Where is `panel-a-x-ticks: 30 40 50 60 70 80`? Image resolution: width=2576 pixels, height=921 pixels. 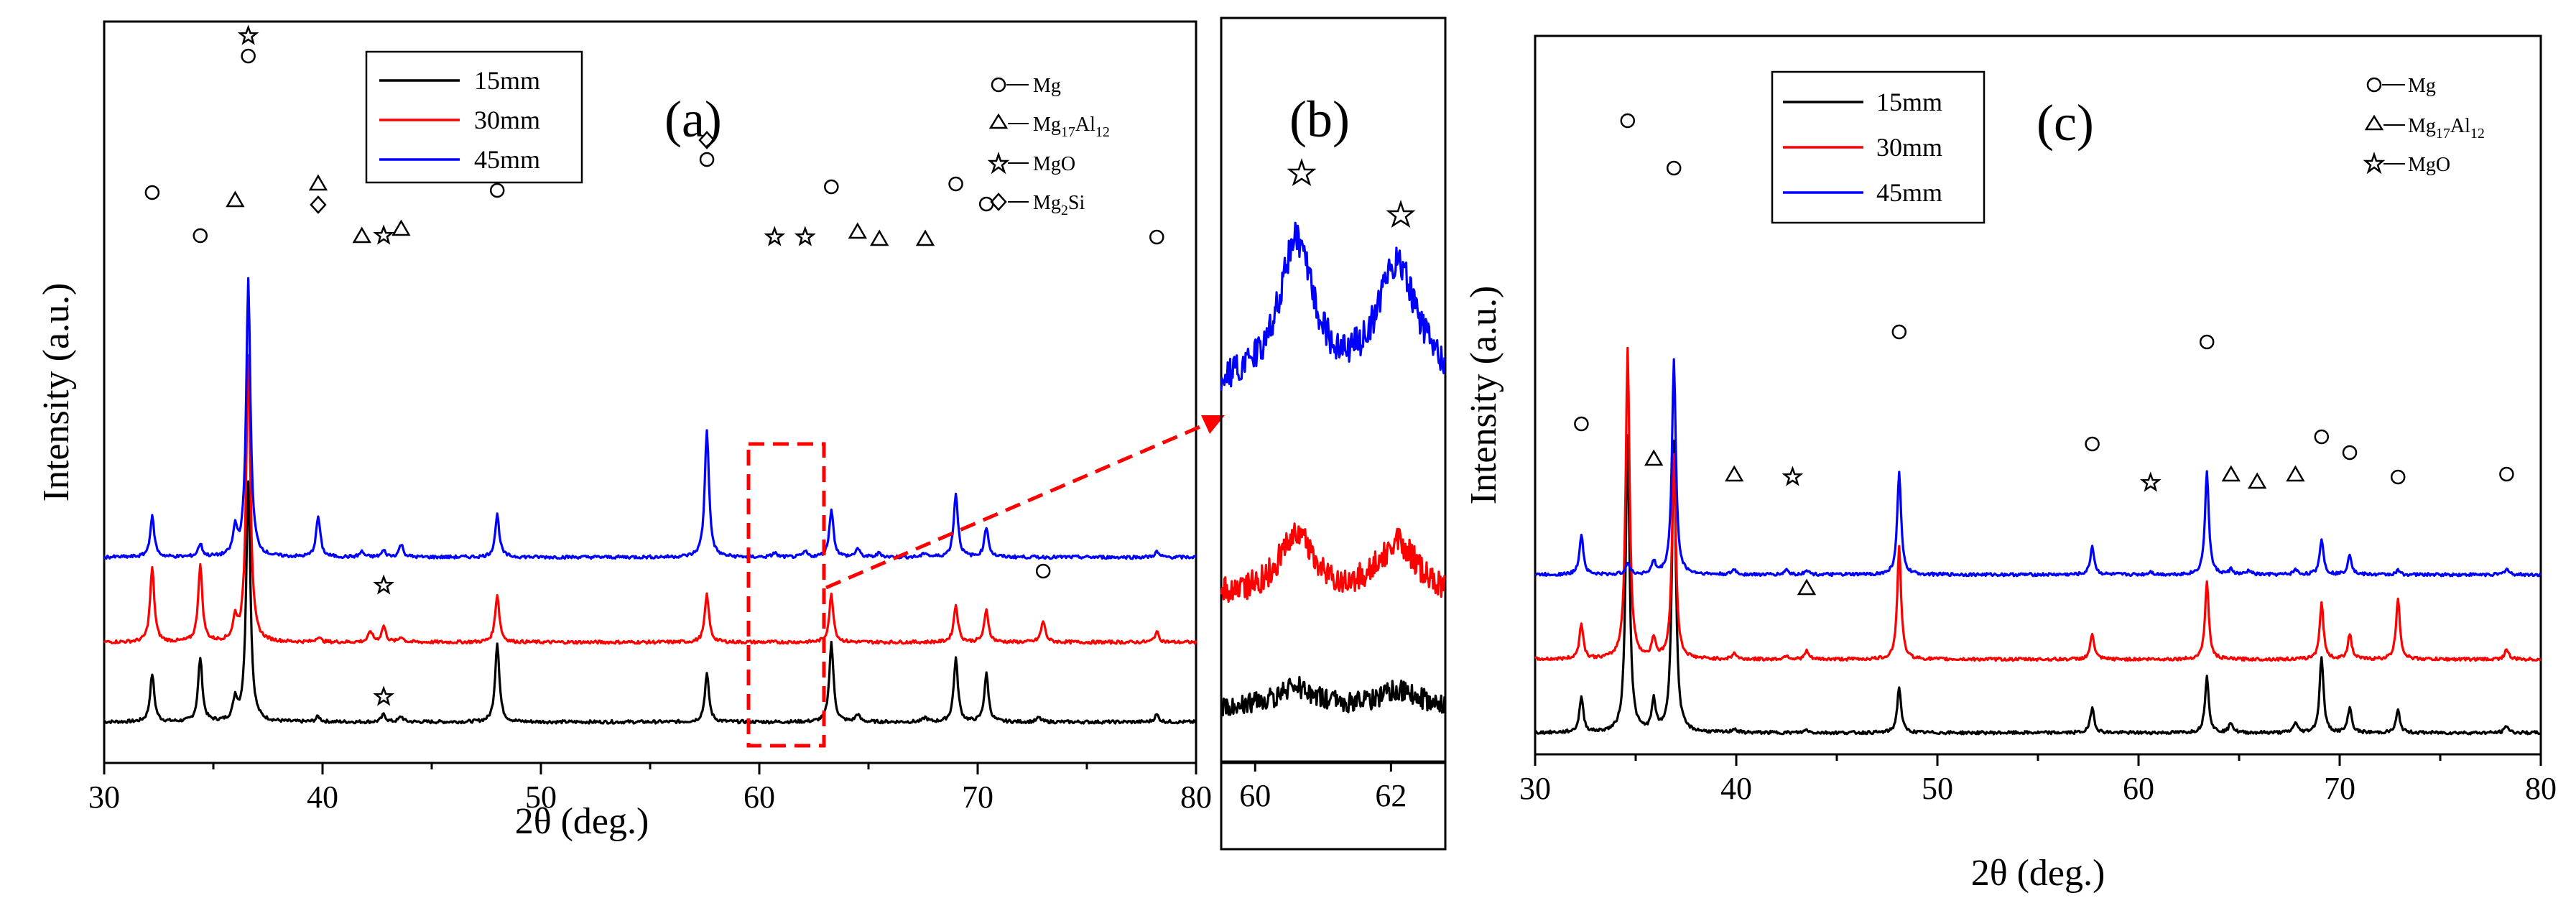 panel-a-x-ticks: 30 40 50 60 70 80 is located at coordinates (650, 789).